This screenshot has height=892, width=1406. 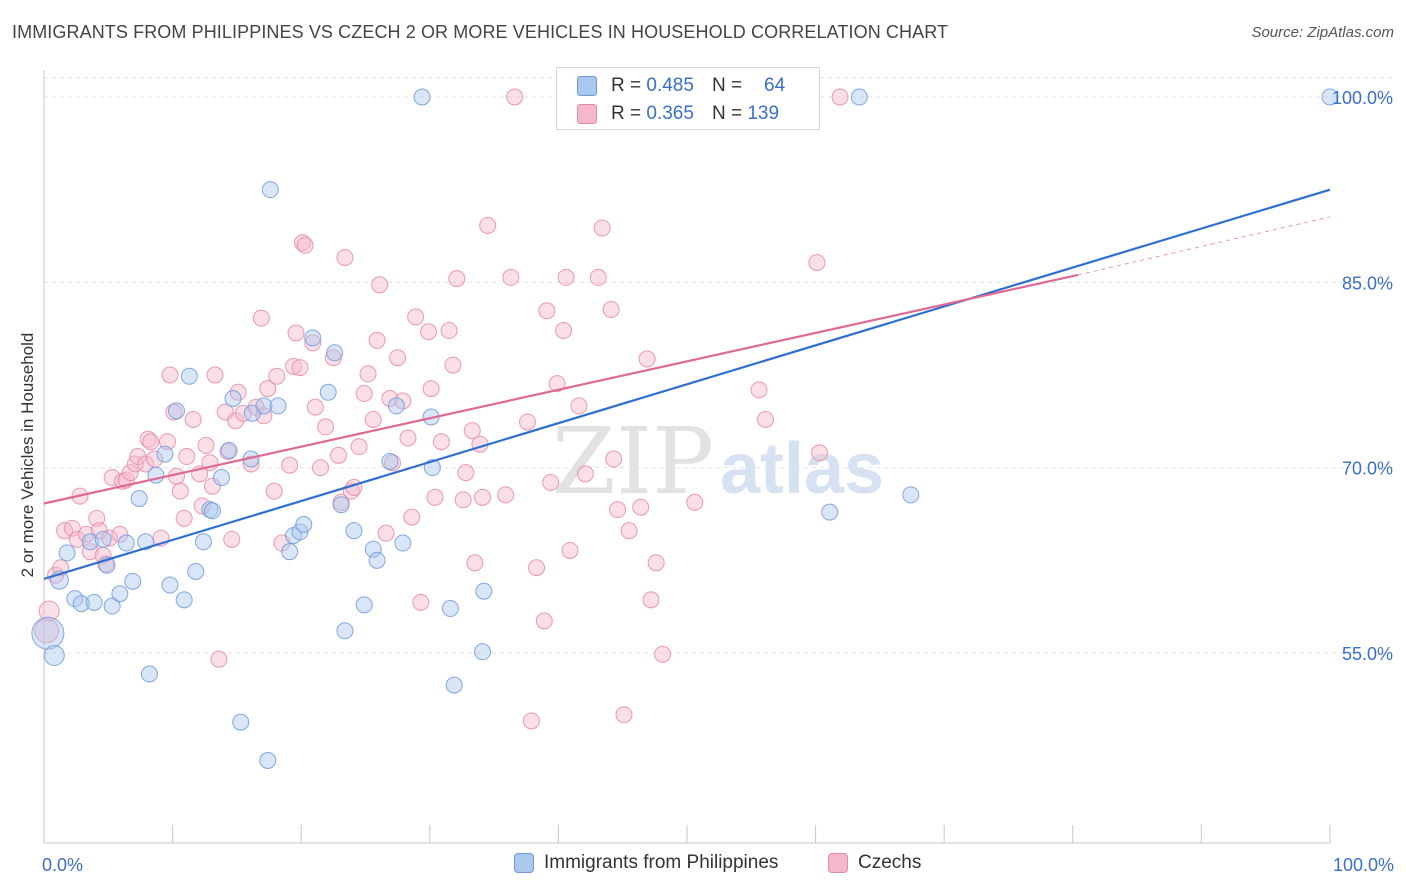 What do you see at coordinates (1204, 246) in the screenshot?
I see `czechs-trend-extension` at bounding box center [1204, 246].